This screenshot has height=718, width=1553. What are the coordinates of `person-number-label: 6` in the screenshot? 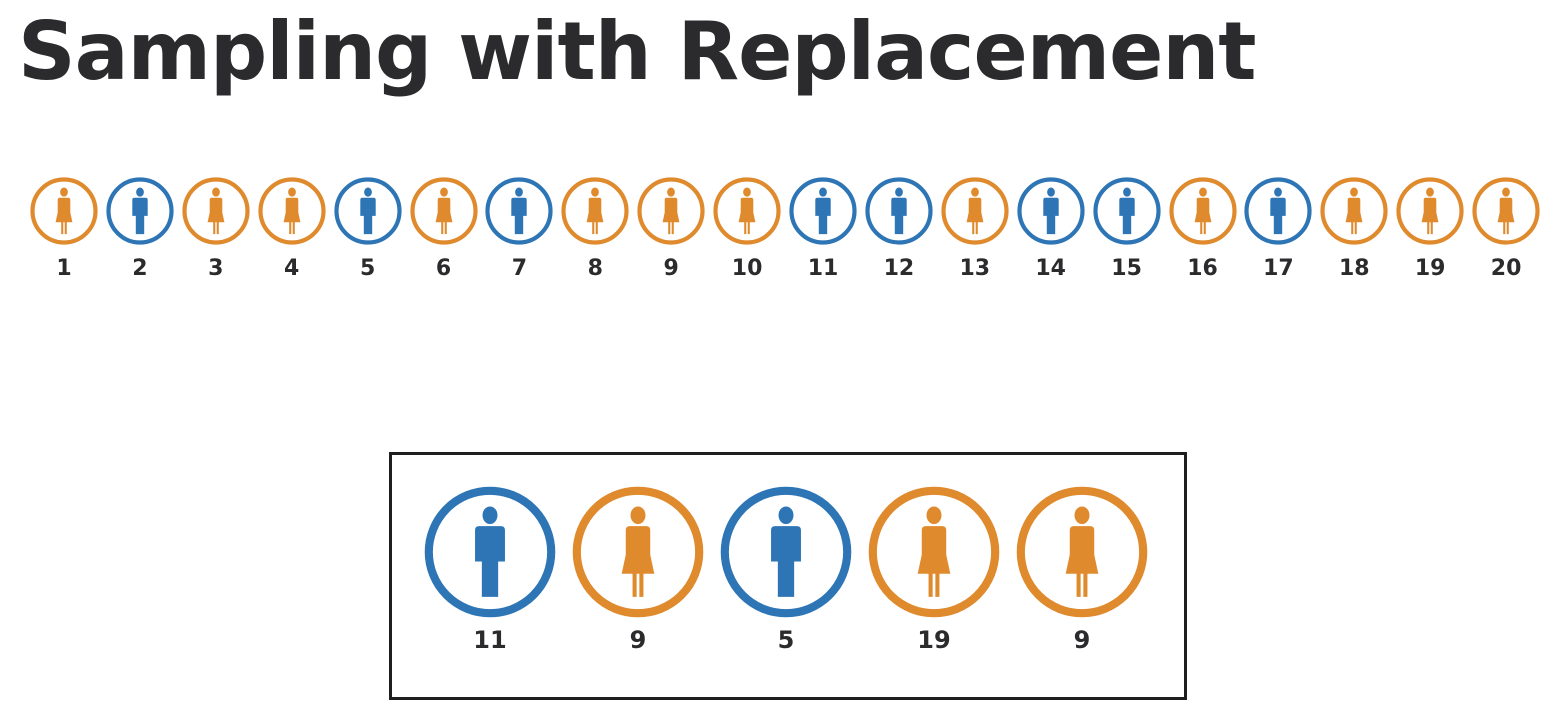 It's located at (443, 268).